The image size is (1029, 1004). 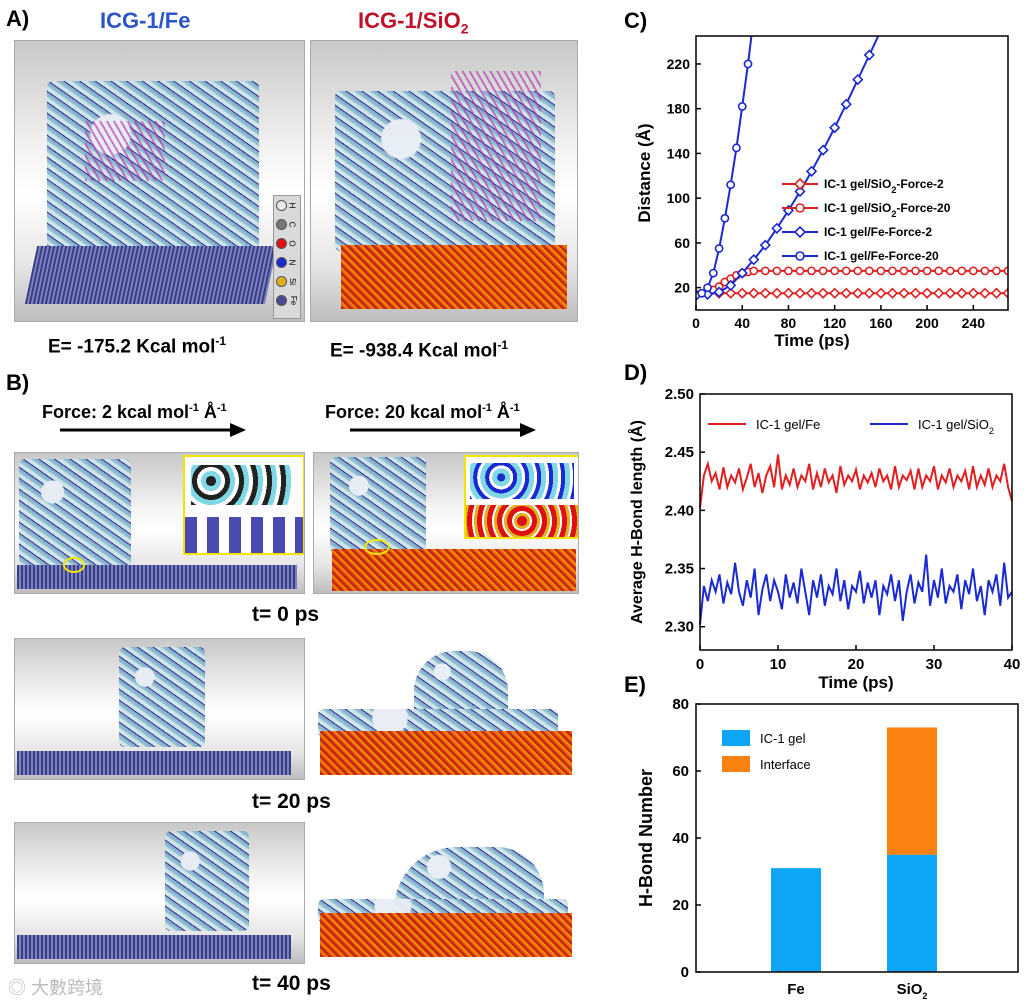 What do you see at coordinates (636, 20) in the screenshot?
I see `panel-c-label: C)` at bounding box center [636, 20].